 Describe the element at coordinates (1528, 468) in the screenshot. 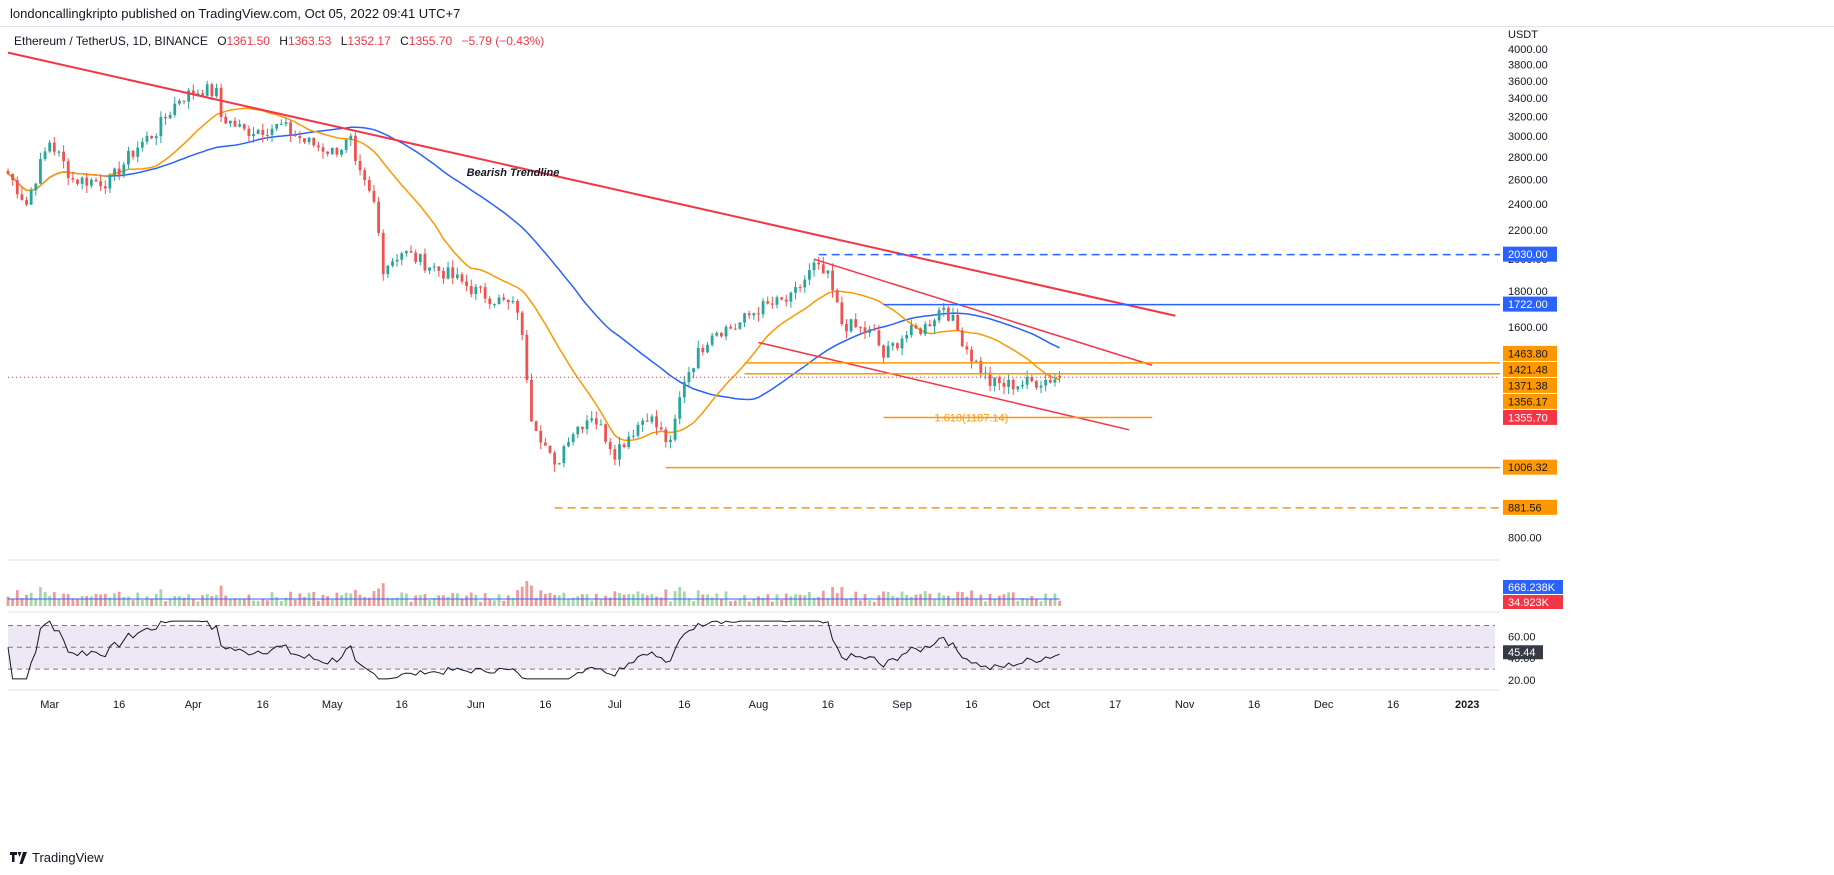

I see `price-tag-label: 1006.32` at that location.